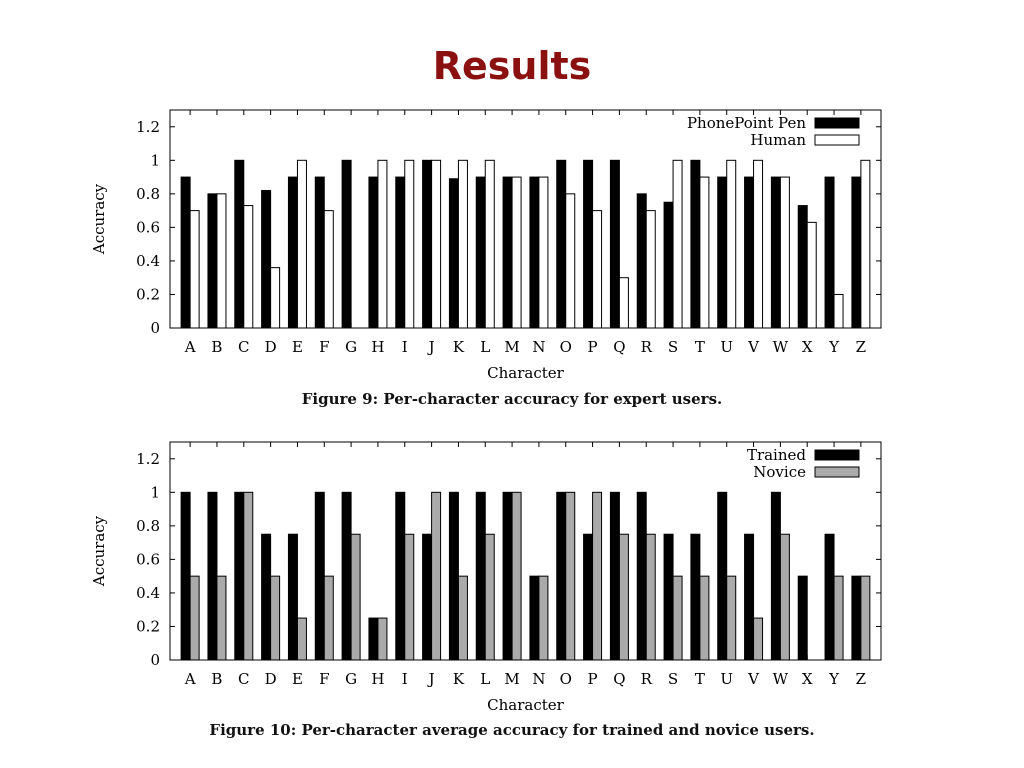  What do you see at coordinates (641, 576) in the screenshot?
I see `bar-trained-R` at bounding box center [641, 576].